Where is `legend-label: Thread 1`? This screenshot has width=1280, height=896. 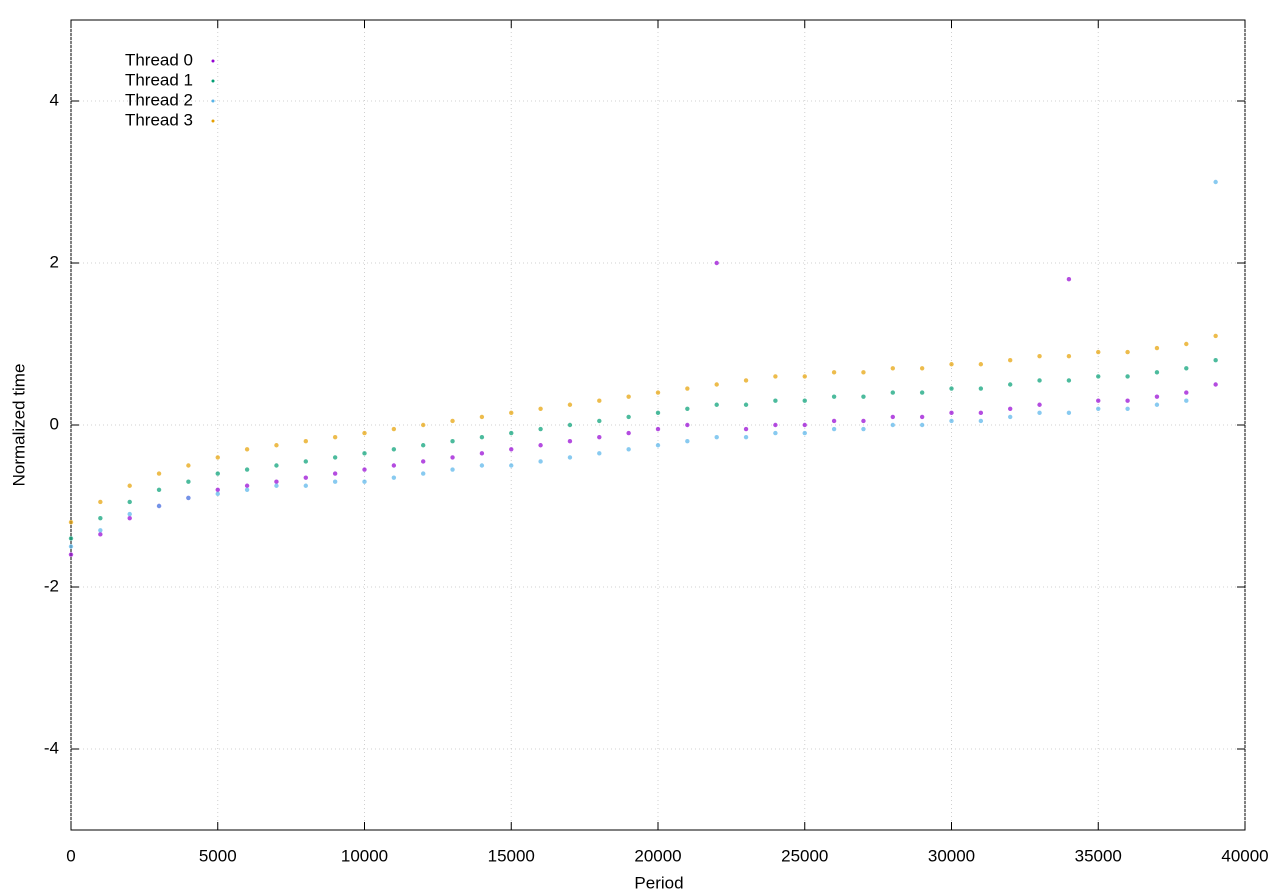
legend-label: Thread 1 is located at coordinates (159, 79).